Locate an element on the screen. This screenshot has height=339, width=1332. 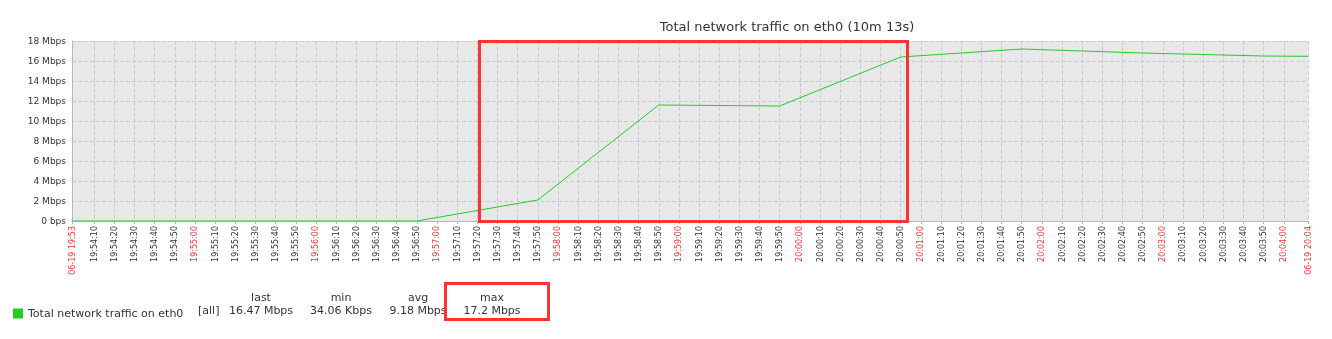
x-tick-label: 19:58:00 is located at coordinates (558, 244).